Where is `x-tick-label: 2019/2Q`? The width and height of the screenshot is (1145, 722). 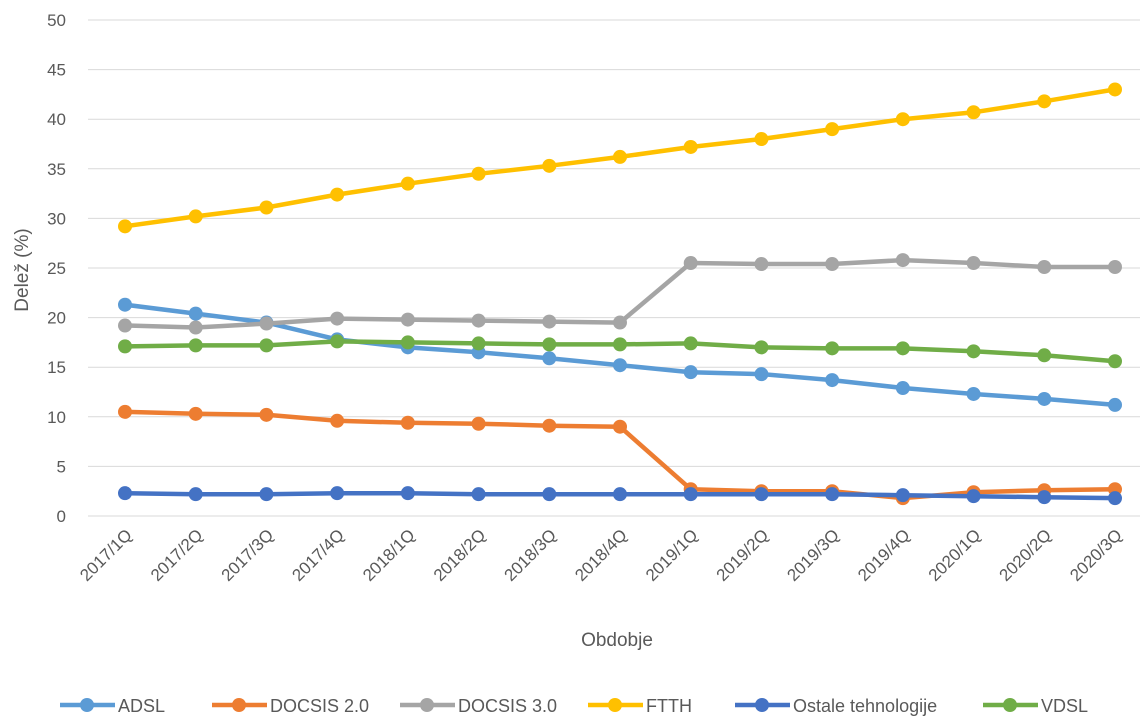
x-tick-label: 2019/2Q is located at coordinates (743, 555).